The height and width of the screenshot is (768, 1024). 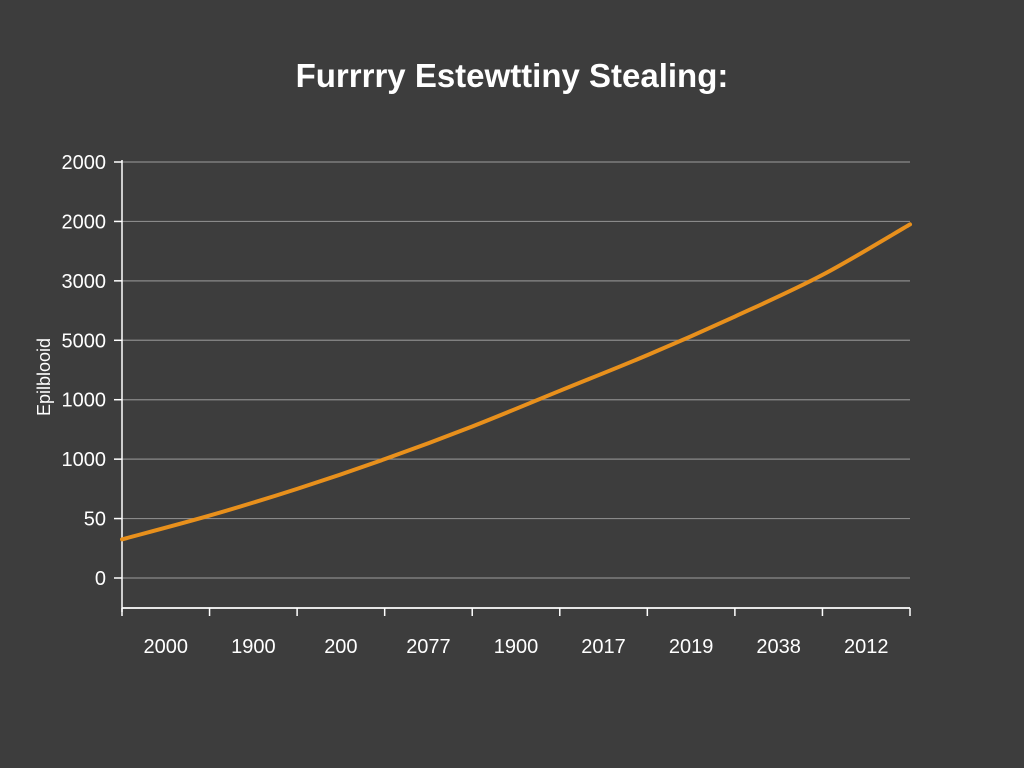 I want to click on y-tick-label-2: 1000, so click(x=84, y=460).